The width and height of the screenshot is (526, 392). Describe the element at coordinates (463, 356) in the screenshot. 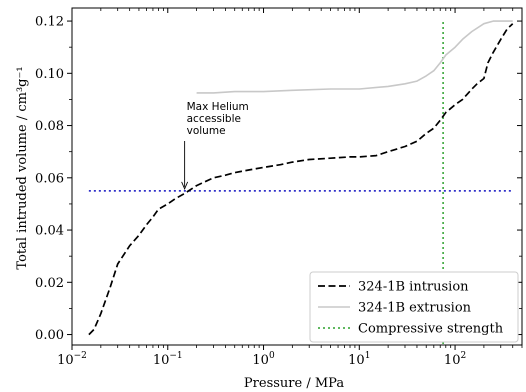

I see `x-tick-exponent: 2` at that location.